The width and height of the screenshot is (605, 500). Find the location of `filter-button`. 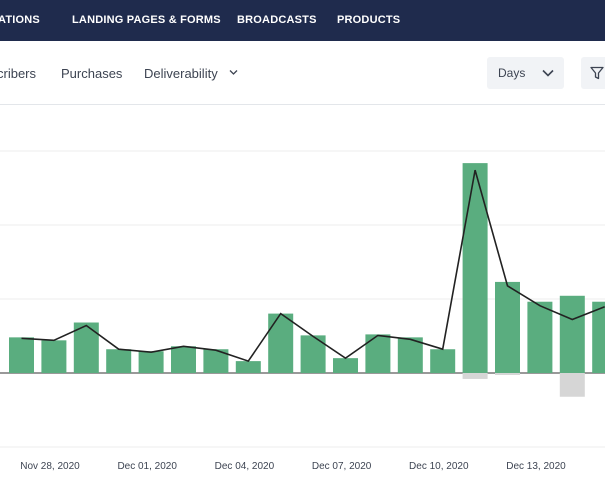

filter-button is located at coordinates (593, 73).